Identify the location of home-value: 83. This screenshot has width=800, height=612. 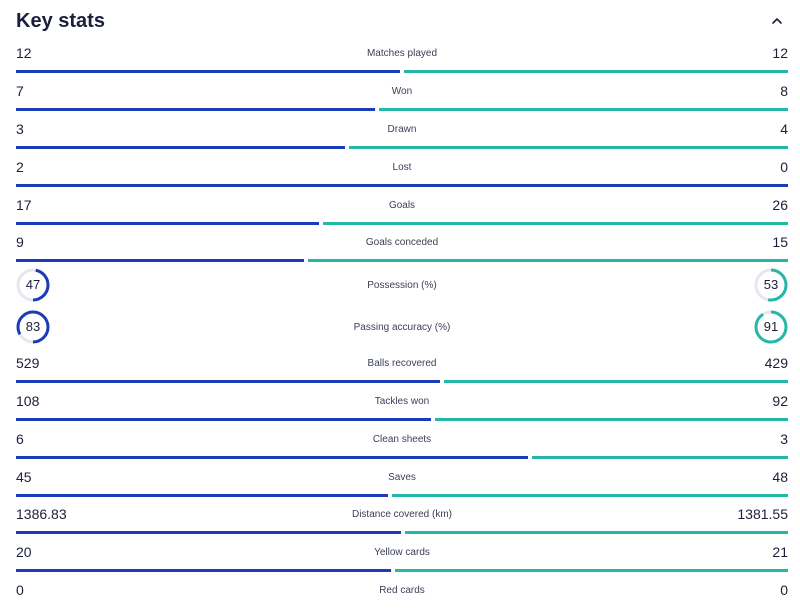
(33, 326).